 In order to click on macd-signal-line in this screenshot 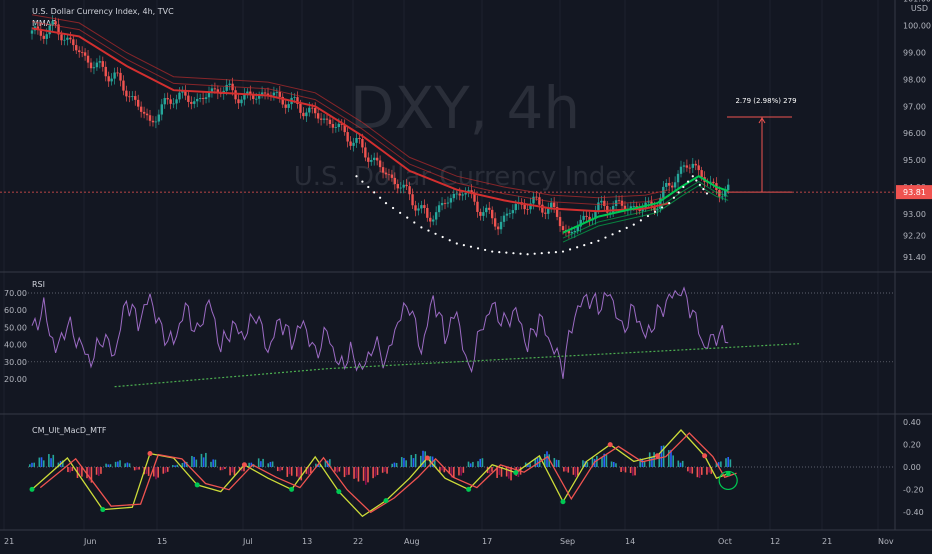, I will do `click(388, 473)`.